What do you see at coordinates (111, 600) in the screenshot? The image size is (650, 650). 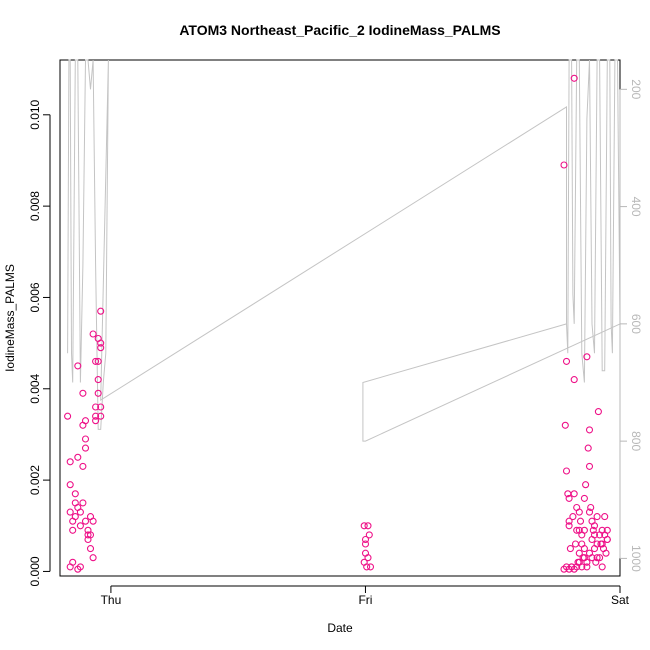 I see `x-tick-label: Thu` at bounding box center [111, 600].